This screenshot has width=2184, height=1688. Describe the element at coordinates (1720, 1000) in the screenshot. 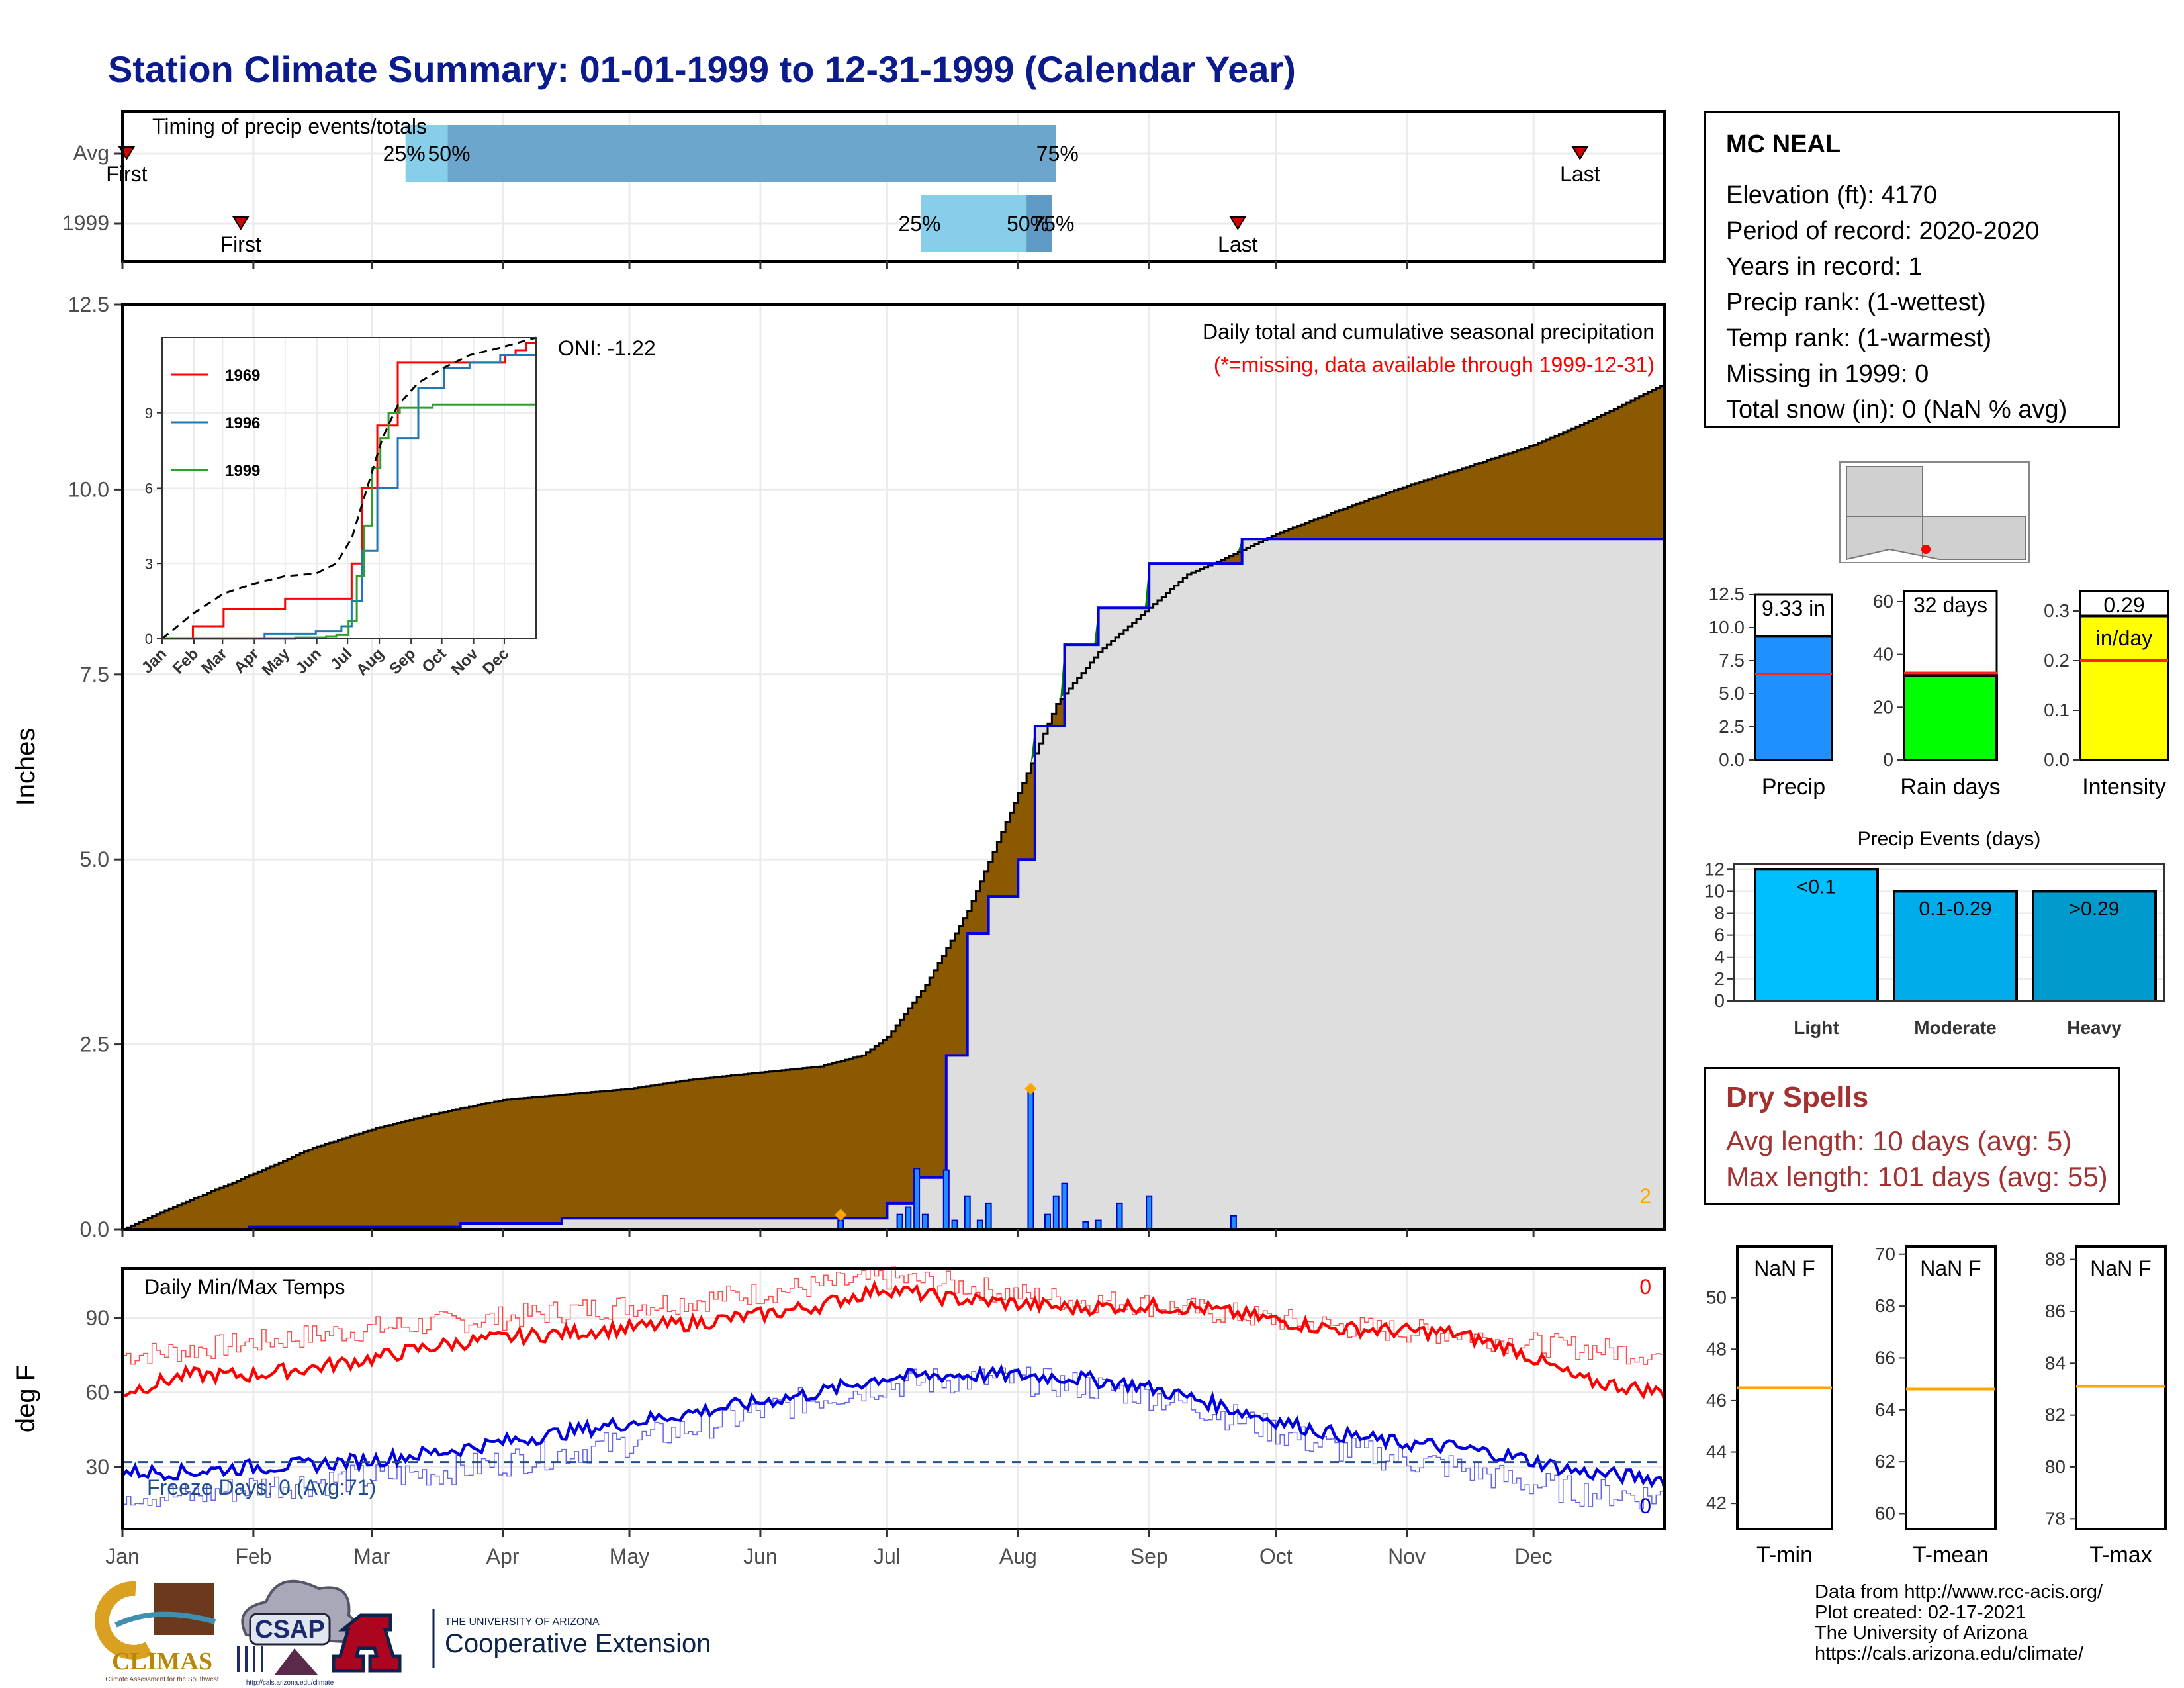

I see `events-ytick-label: 0` at that location.